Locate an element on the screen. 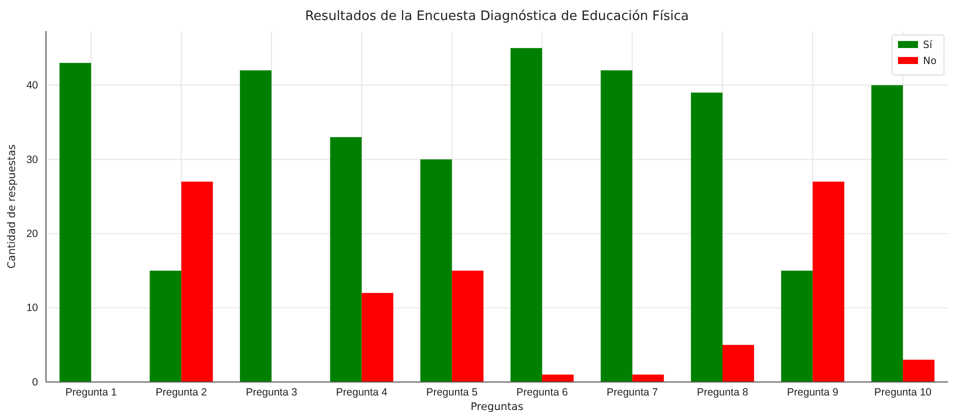 The height and width of the screenshot is (412, 954). y-tick-label: 20 is located at coordinates (32, 234).